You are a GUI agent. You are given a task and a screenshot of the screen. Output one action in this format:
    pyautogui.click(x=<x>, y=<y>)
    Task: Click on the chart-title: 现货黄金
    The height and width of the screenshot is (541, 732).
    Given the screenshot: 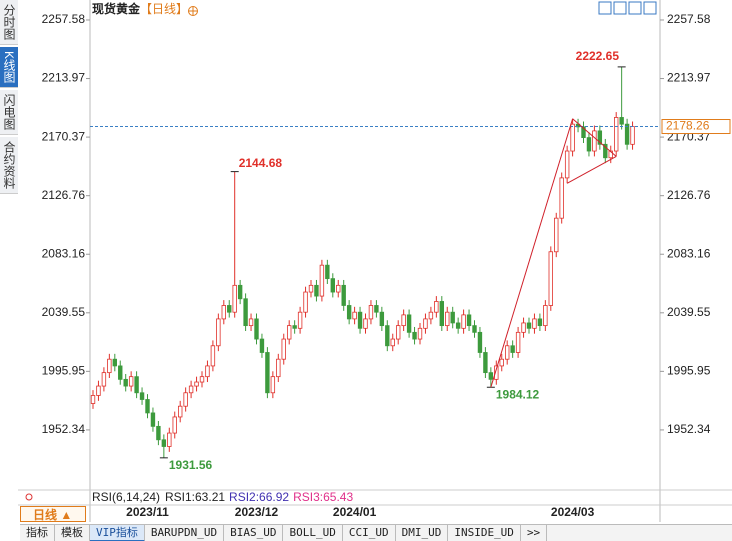 What is the action you would take?
    pyautogui.click(x=116, y=8)
    